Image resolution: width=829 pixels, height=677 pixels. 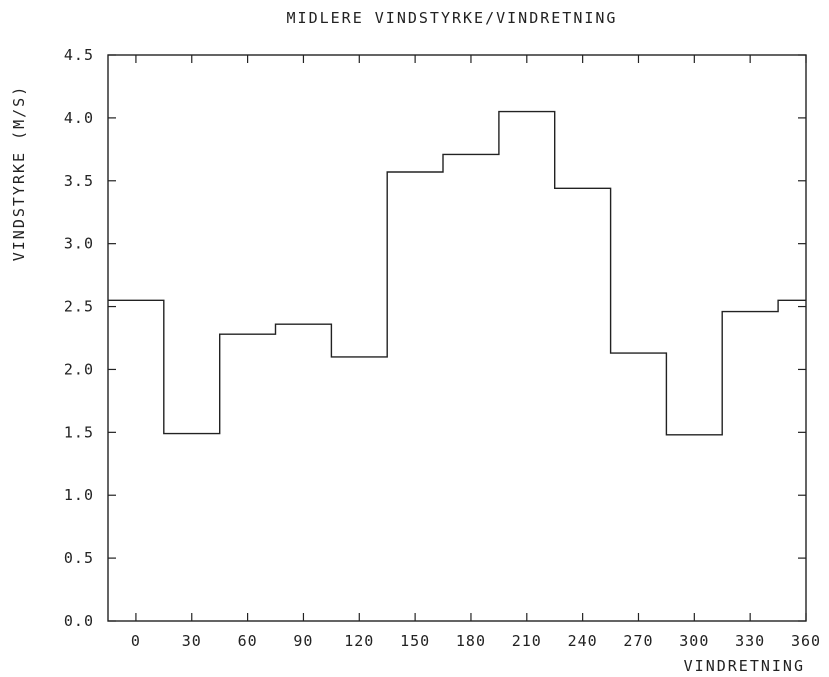 I want to click on y-tick-label: 4.5, so click(x=79, y=55).